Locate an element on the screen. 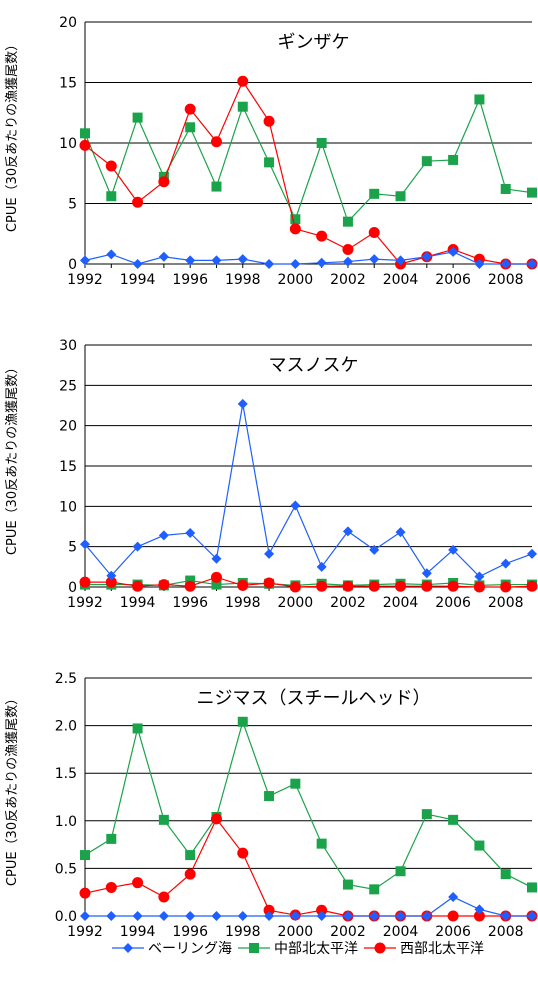 The width and height of the screenshot is (538, 981). chart-title: ニジマス（スチールヘッド） is located at coordinates (314, 698).